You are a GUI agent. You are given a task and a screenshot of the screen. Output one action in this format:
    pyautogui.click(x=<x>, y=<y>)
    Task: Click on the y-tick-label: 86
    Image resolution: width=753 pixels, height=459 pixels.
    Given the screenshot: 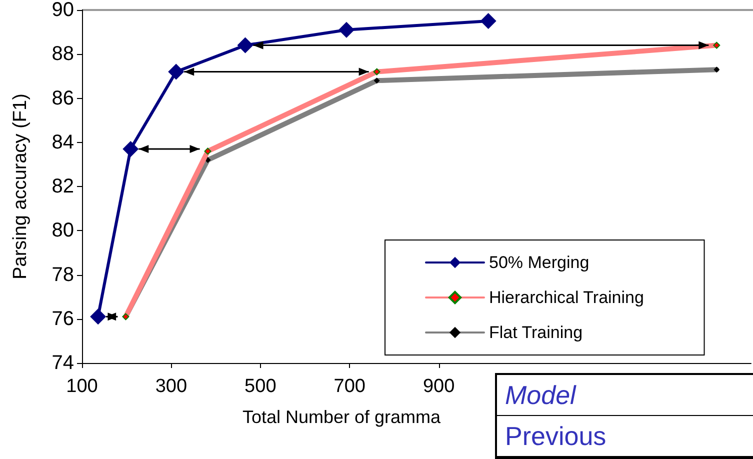 What is the action you would take?
    pyautogui.click(x=63, y=98)
    